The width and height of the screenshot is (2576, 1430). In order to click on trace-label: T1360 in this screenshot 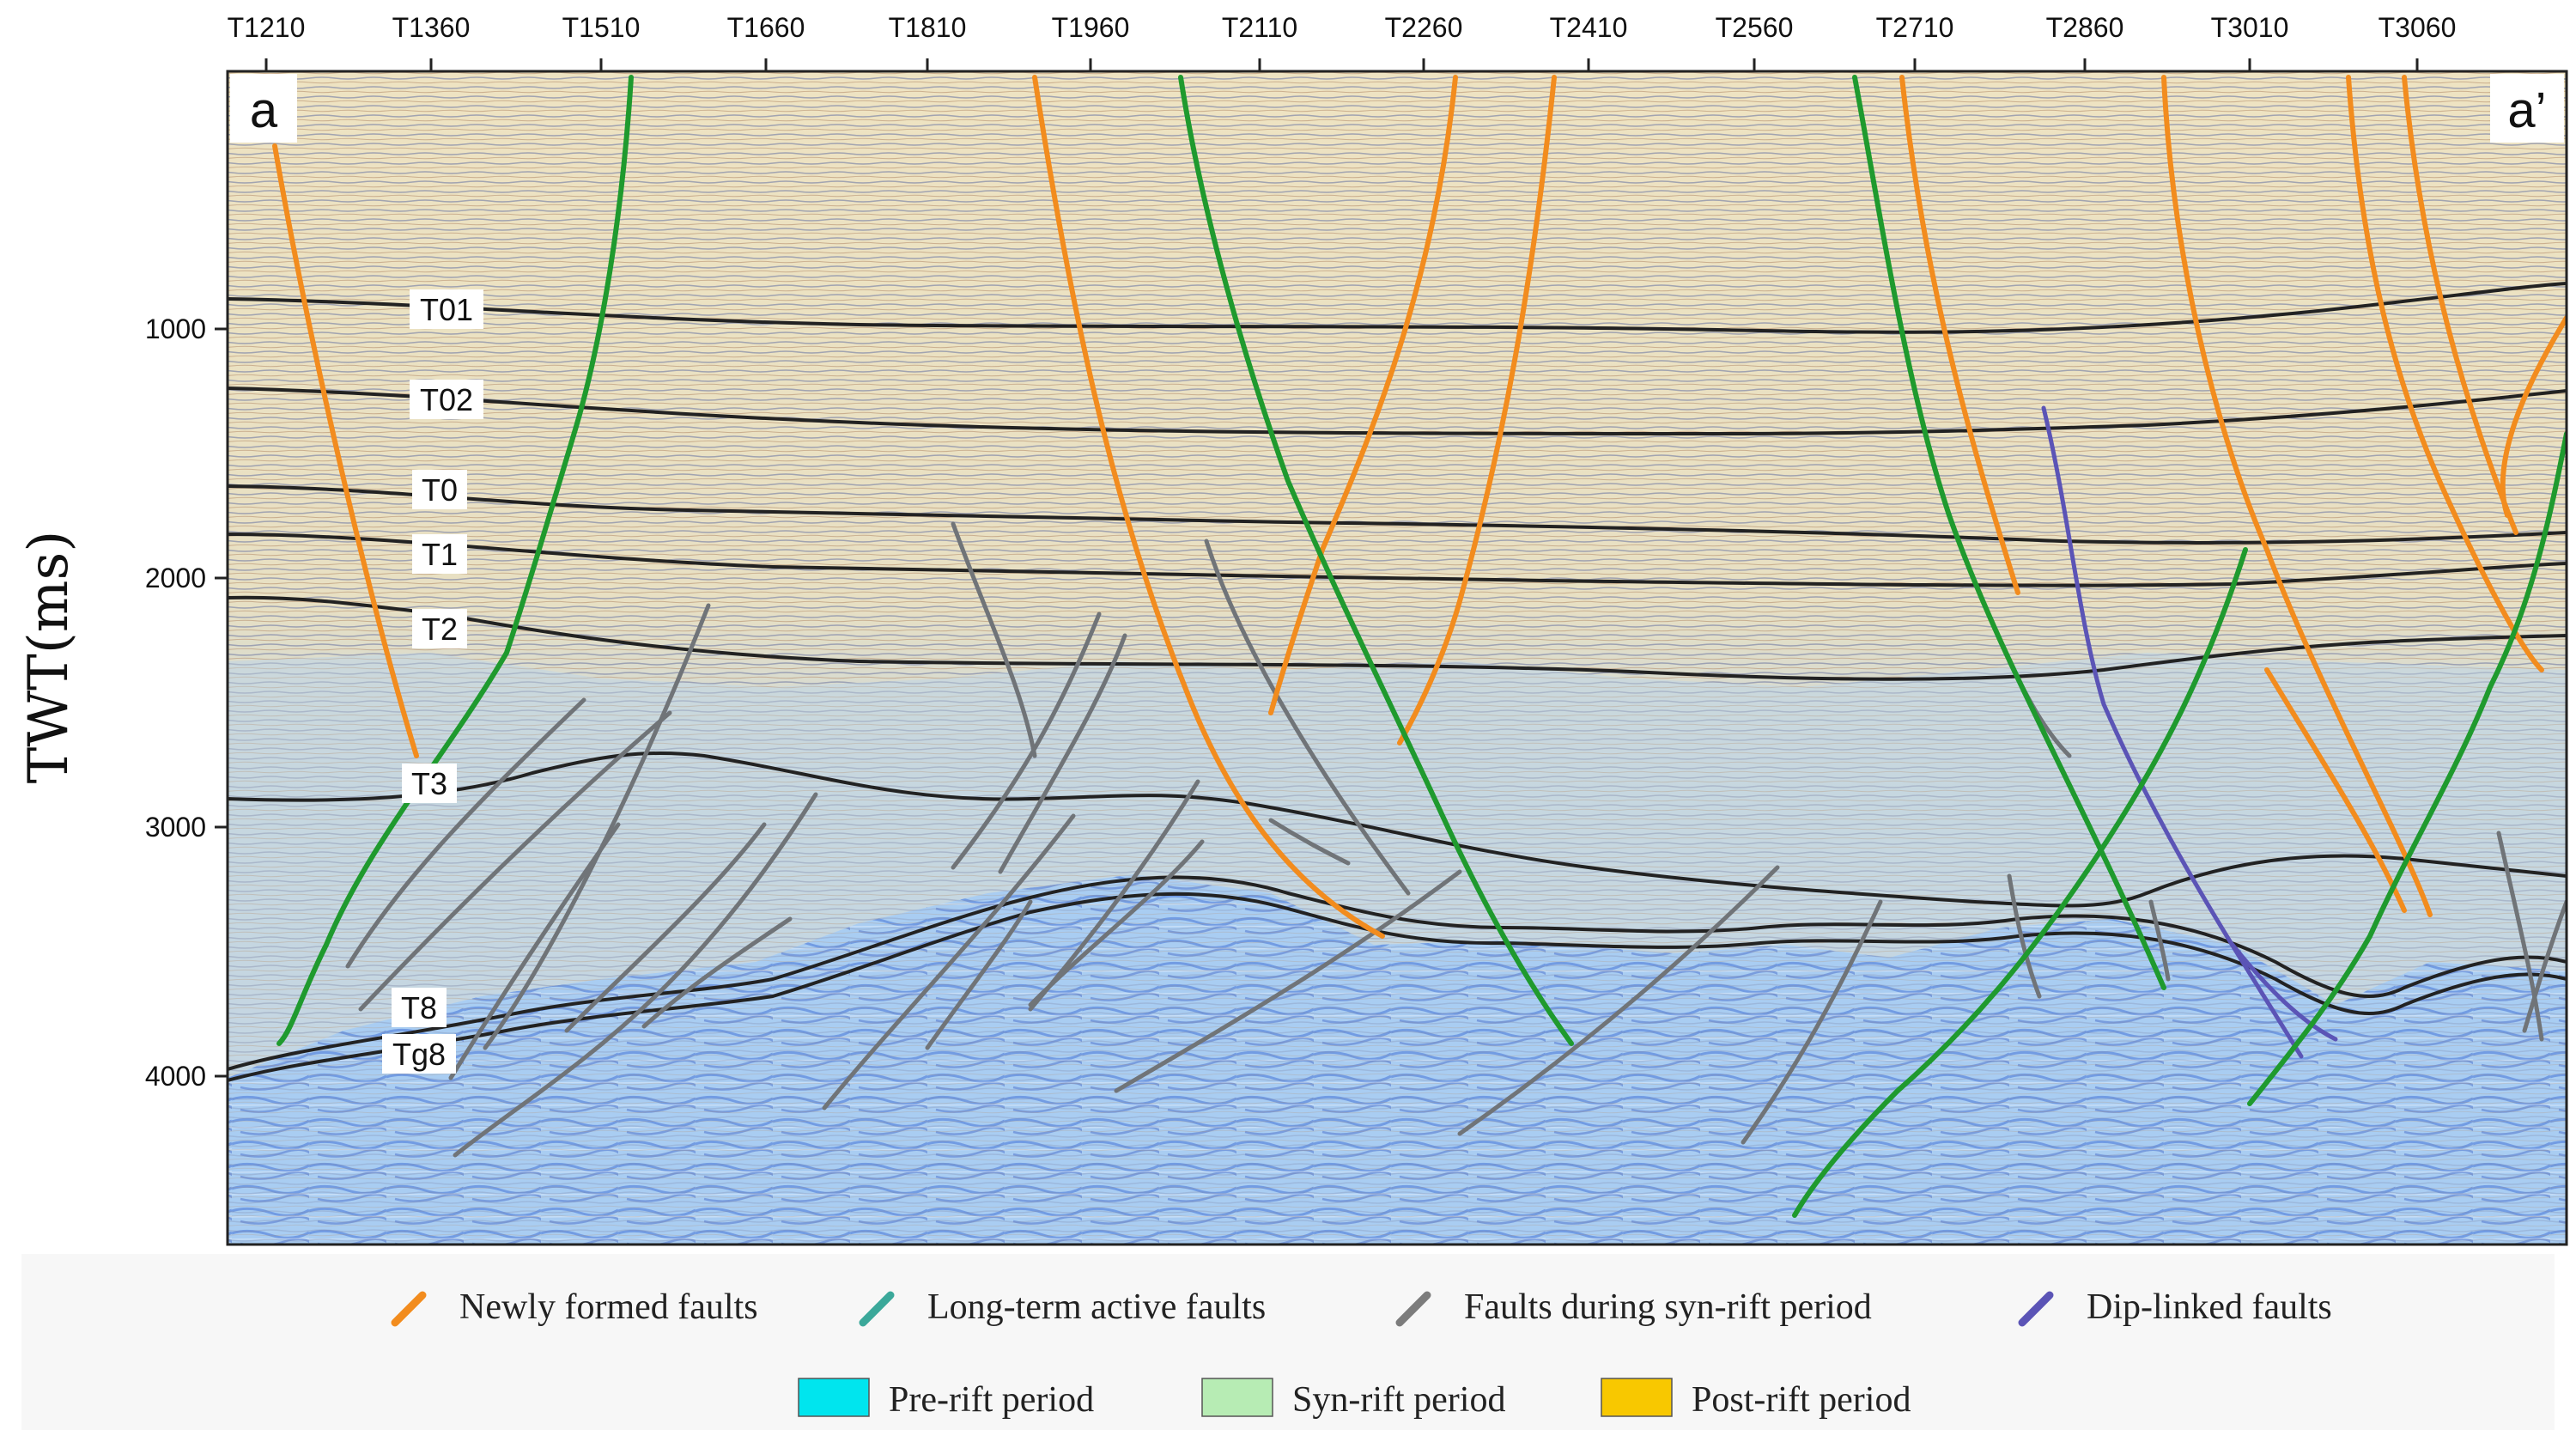, I will do `click(431, 28)`.